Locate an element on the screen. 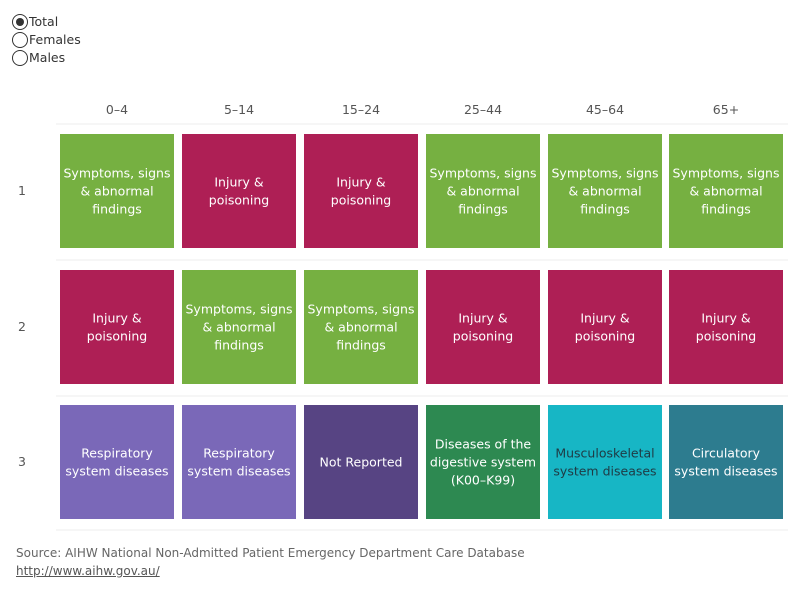  column-header: 15–24 is located at coordinates (361, 109).